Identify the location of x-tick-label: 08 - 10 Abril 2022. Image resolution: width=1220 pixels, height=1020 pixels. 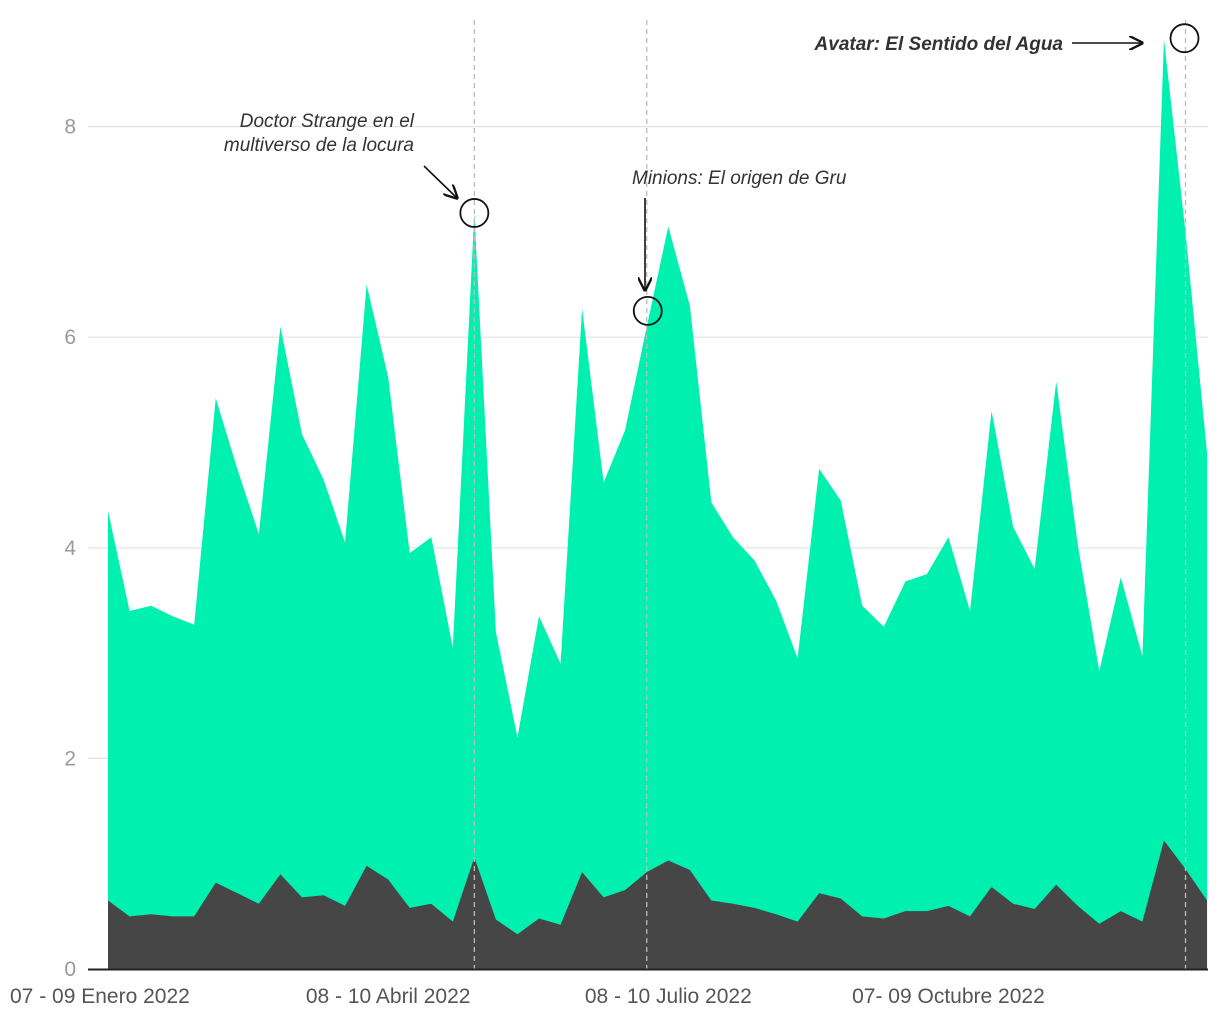
(388, 996).